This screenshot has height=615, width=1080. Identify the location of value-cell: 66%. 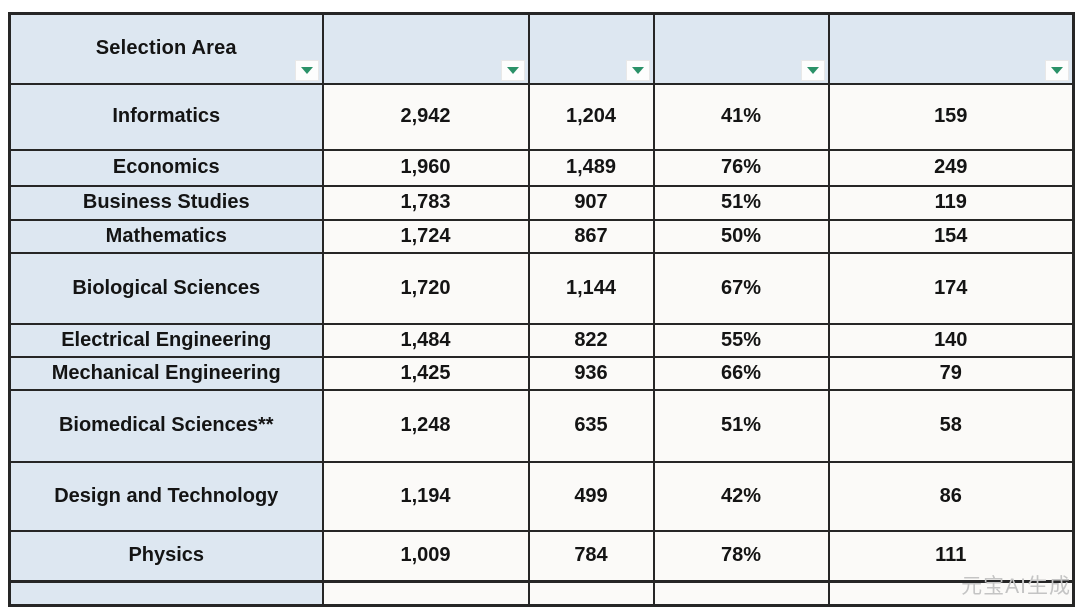
(741, 373).